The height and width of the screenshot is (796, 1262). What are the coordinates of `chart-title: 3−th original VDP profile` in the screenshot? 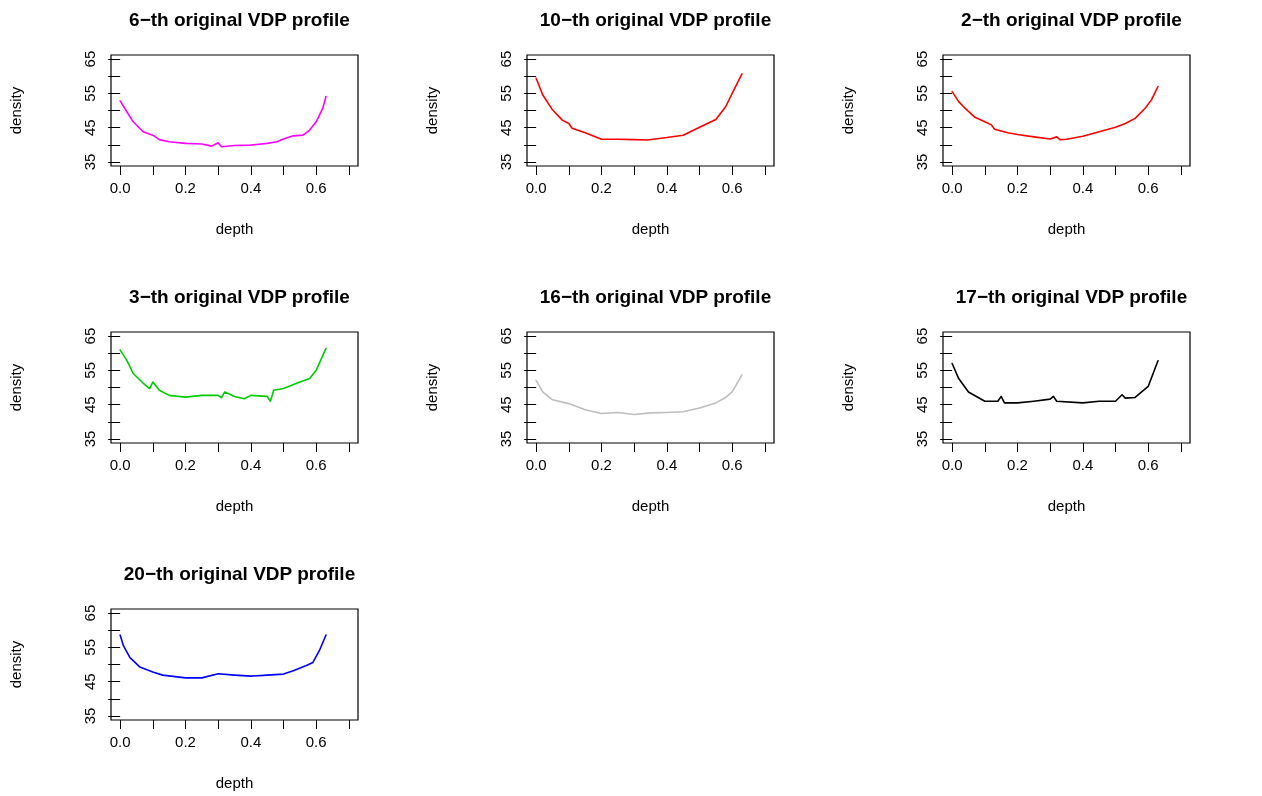 It's located at (239, 296).